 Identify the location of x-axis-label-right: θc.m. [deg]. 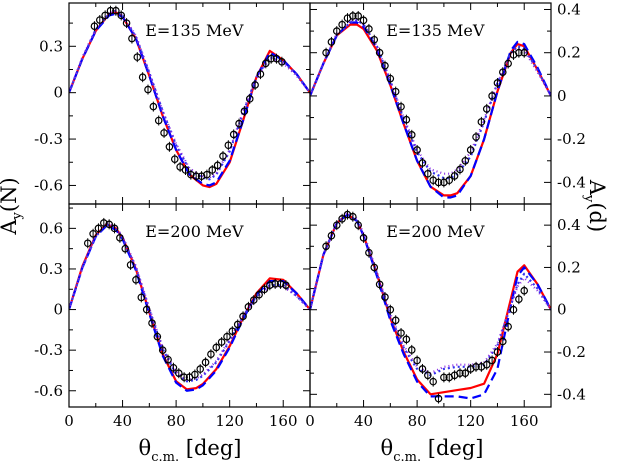
(432, 450).